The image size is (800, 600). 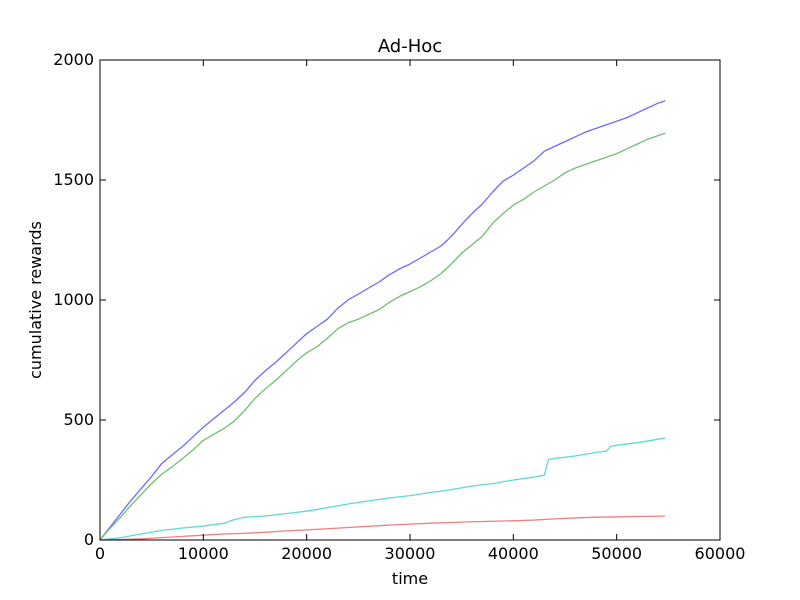 I want to click on x-tick-label: 60000, so click(x=720, y=553).